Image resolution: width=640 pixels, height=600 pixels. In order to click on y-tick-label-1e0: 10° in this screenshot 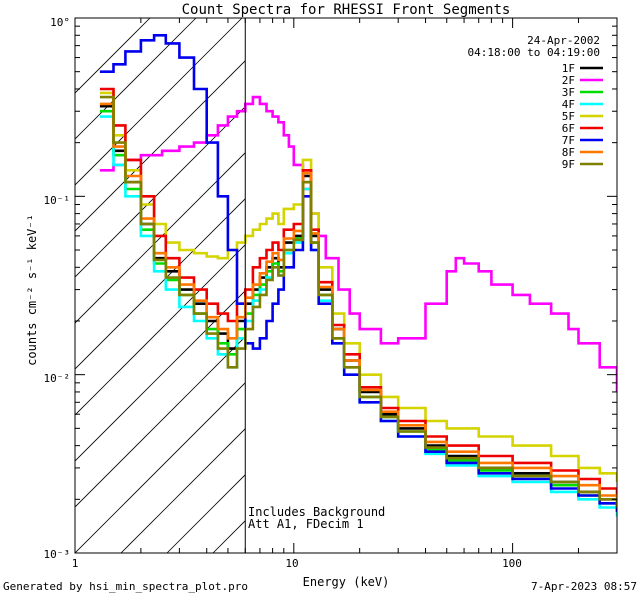, I will do `click(60, 22)`.